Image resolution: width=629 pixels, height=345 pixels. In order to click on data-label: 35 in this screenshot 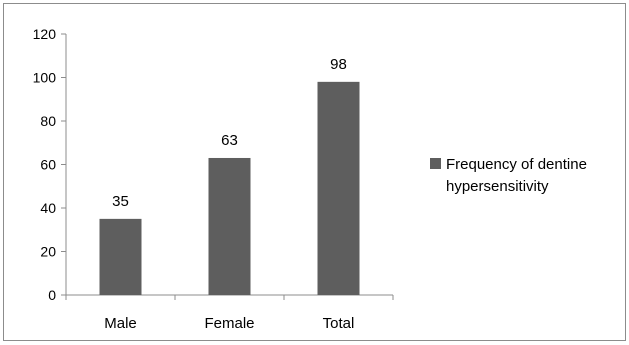, I will do `click(120, 201)`.